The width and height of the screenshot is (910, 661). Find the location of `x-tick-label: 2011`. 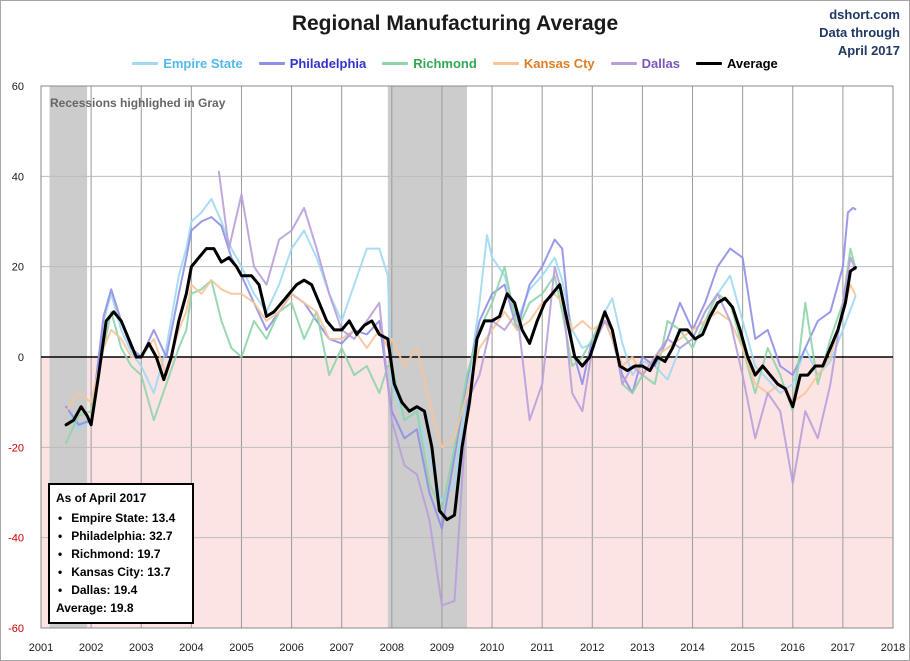

x-tick-label: 2011 is located at coordinates (542, 648).